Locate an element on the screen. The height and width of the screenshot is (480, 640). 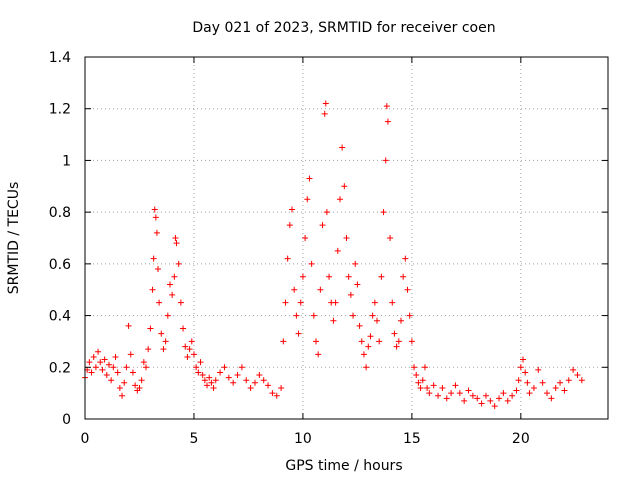
x-tick-label: 5 is located at coordinates (193, 439).